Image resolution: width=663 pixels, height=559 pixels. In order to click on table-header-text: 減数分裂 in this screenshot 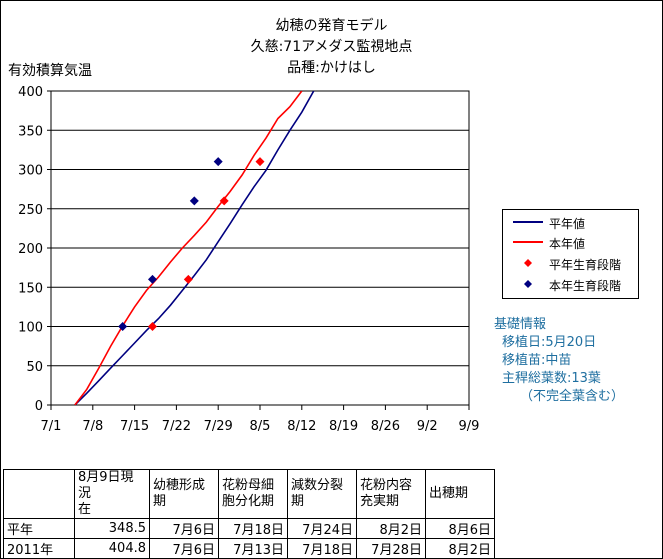, I will do `click(317, 485)`.